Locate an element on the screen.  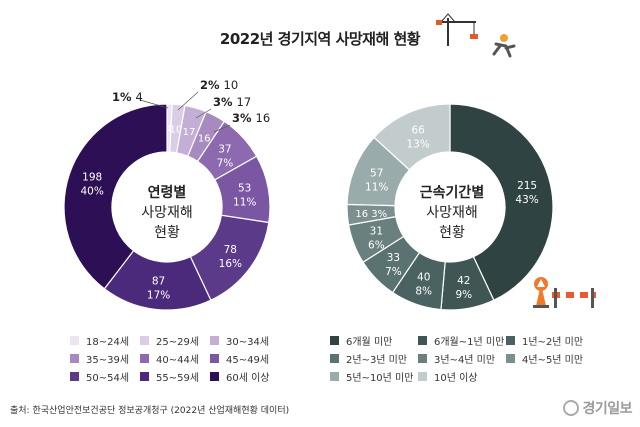
legend-label: 40~44세 is located at coordinates (178, 360).